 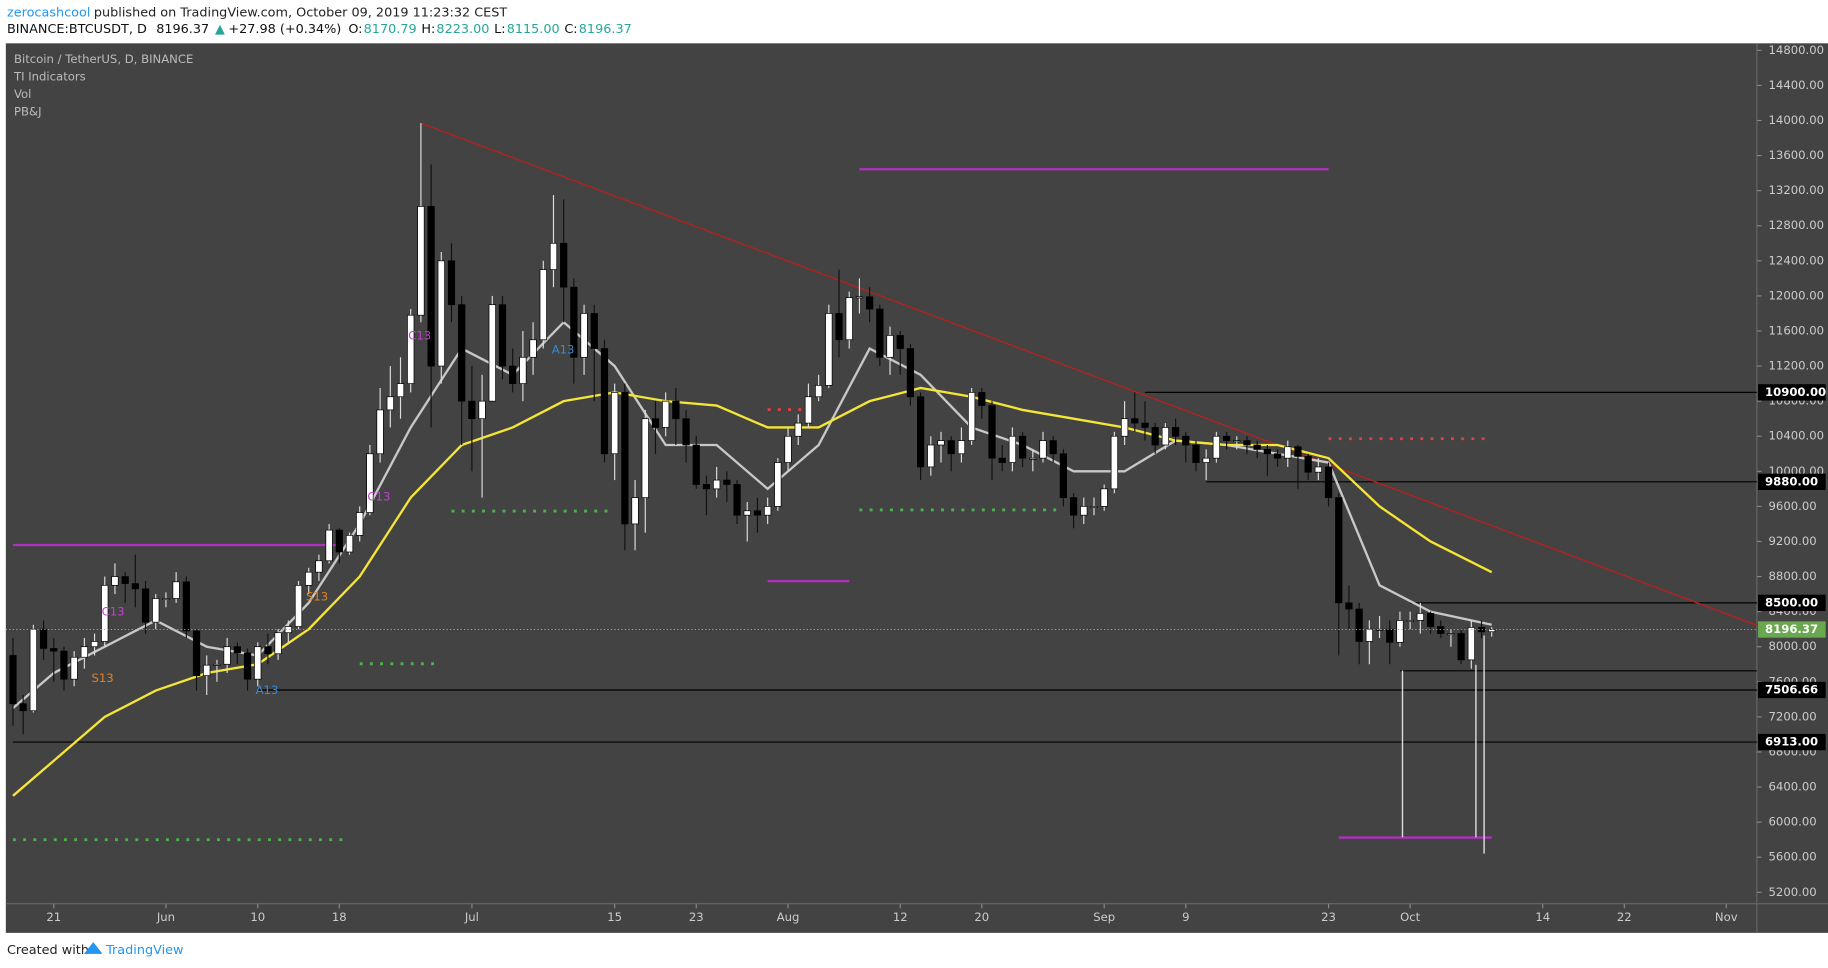 What do you see at coordinates (1791, 742) in the screenshot?
I see `level-label: 6913.00` at bounding box center [1791, 742].